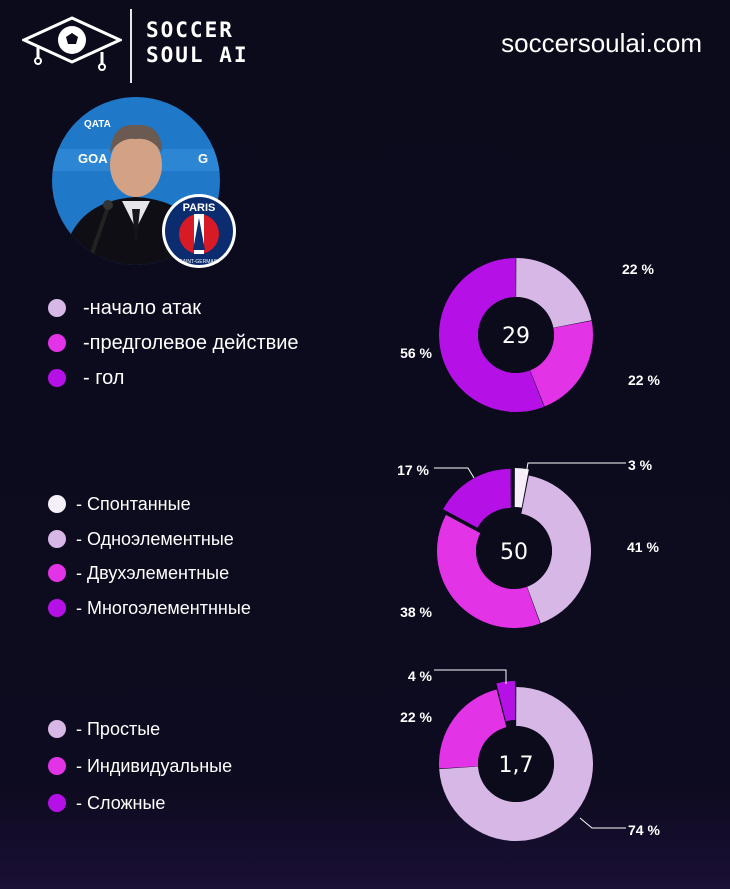  I want to click on legend-item: - Индивидуальные, so click(140, 773).